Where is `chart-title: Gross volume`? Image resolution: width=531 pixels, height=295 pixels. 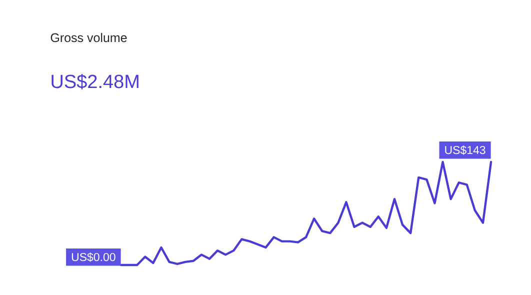 chart-title: Gross volume is located at coordinates (88, 37).